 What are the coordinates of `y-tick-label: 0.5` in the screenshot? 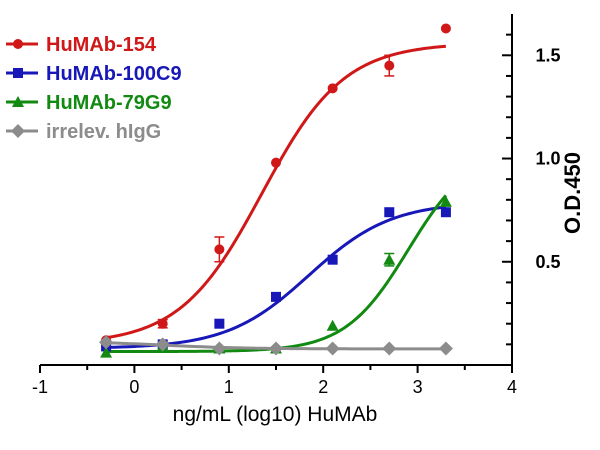 It's located at (547, 262).